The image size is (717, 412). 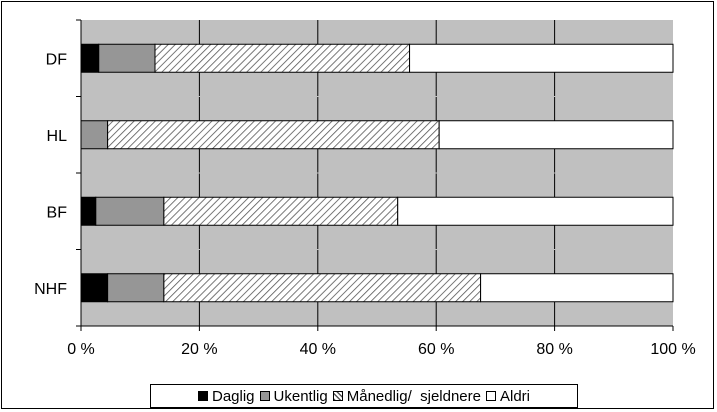 I want to click on category-label: DF, so click(x=57, y=59).